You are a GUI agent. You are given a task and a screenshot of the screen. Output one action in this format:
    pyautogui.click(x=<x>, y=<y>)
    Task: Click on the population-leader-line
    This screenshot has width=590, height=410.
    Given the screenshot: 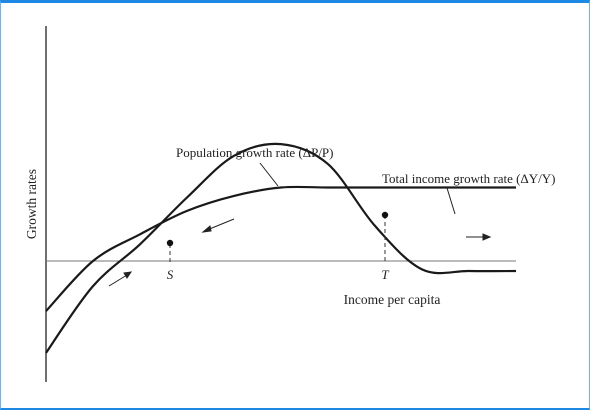 What is the action you would take?
    pyautogui.click(x=269, y=174)
    